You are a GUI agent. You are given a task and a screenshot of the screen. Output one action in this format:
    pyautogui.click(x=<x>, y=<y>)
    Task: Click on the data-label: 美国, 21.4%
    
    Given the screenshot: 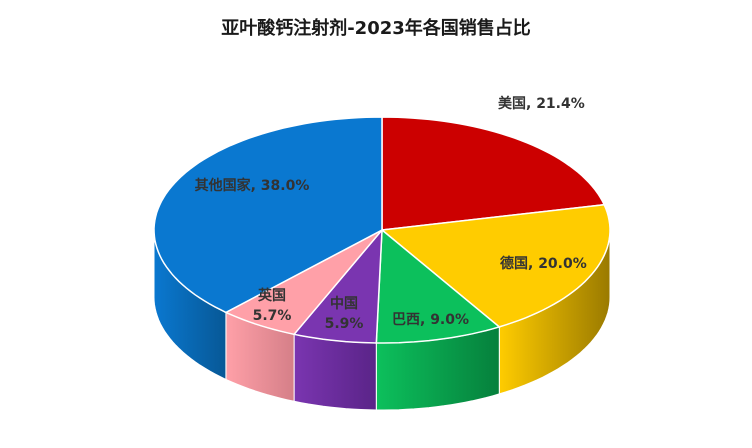 What is the action you would take?
    pyautogui.click(x=541, y=103)
    